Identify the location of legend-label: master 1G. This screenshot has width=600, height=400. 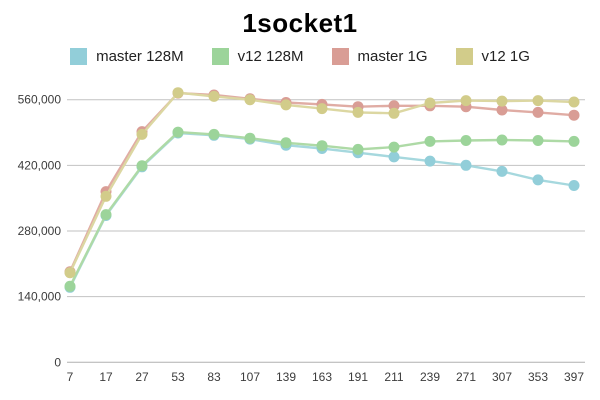
(392, 56).